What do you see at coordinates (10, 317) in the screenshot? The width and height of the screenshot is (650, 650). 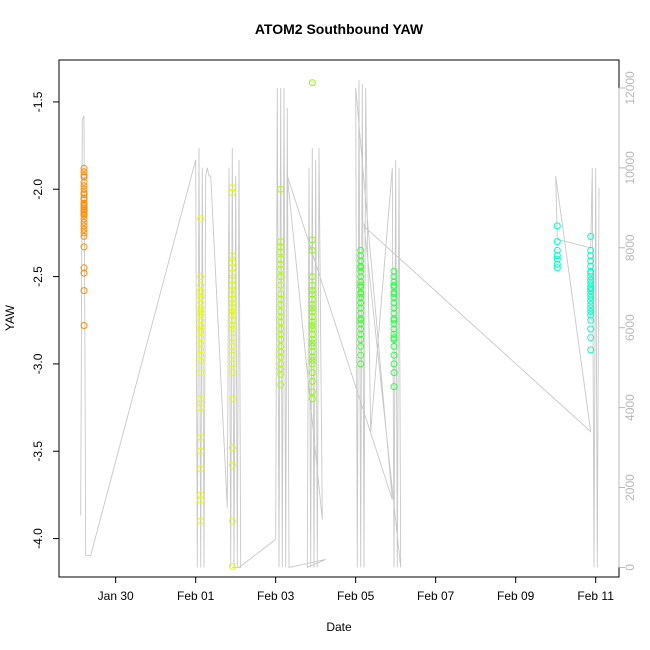 I see `y-axis-label: YAW` at bounding box center [10, 317].